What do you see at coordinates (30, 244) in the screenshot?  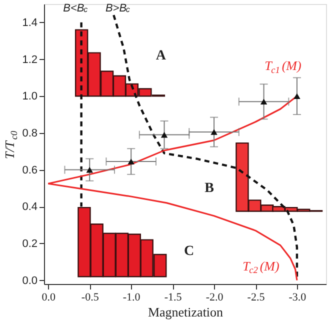 I see `y-tick-label: 0.2` at bounding box center [30, 244].